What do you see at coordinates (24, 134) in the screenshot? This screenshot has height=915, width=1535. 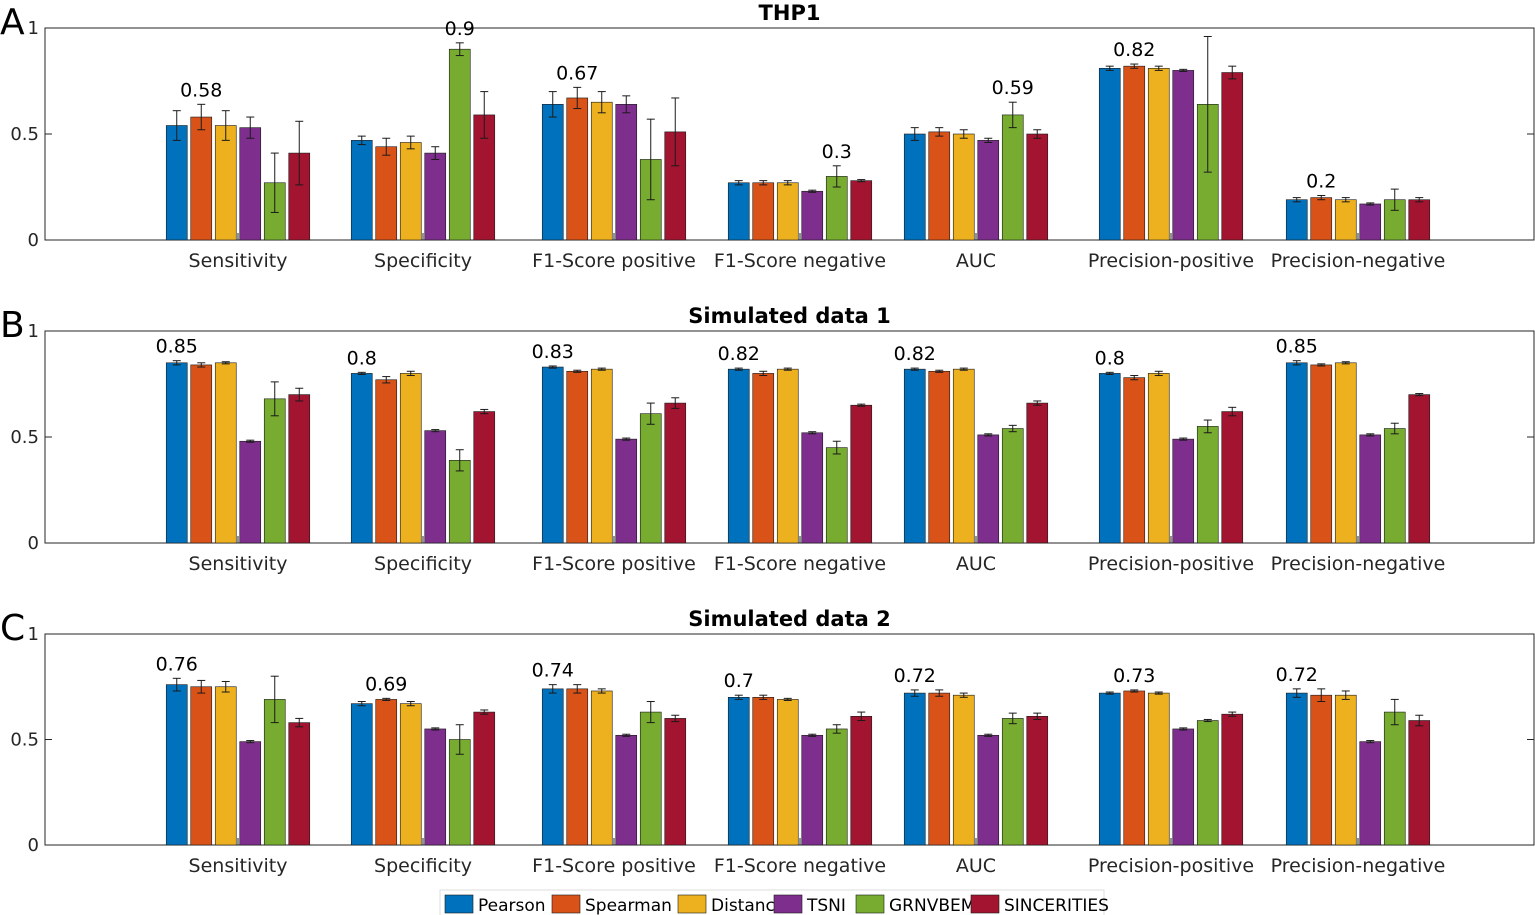 I see `y-tick-label: 0.5` at bounding box center [24, 134].